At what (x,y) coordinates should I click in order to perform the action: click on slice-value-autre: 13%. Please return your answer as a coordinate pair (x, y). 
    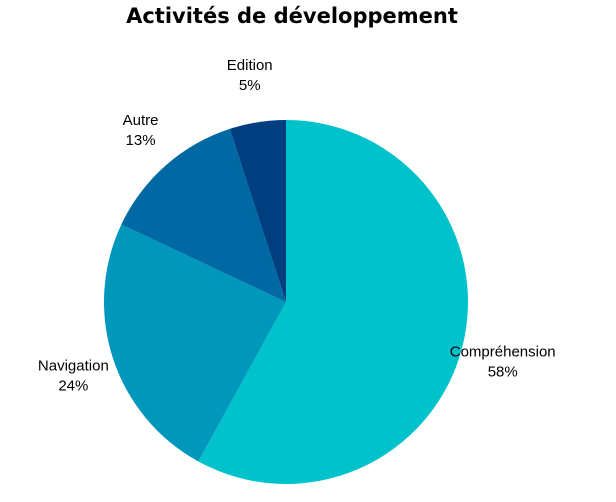
    Looking at the image, I should click on (141, 140).